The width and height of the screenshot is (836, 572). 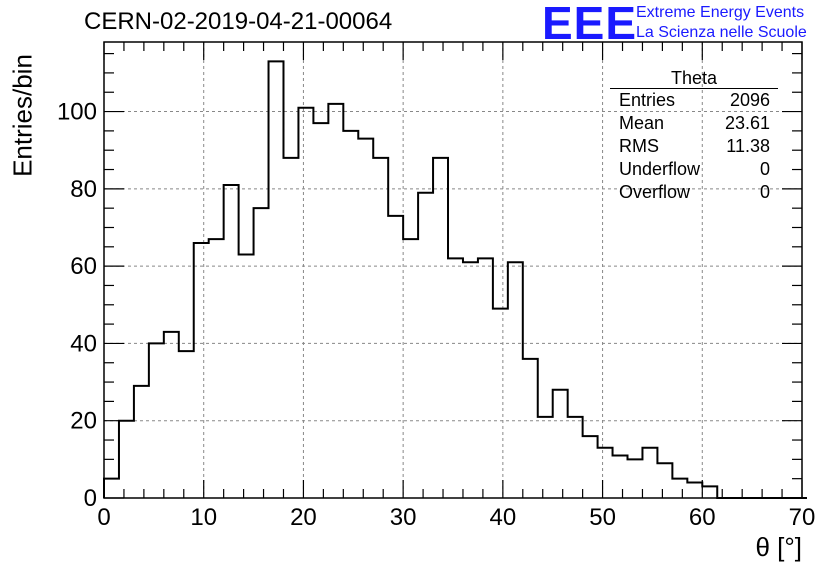 What do you see at coordinates (103, 517) in the screenshot?
I see `x-tick-label: 0` at bounding box center [103, 517].